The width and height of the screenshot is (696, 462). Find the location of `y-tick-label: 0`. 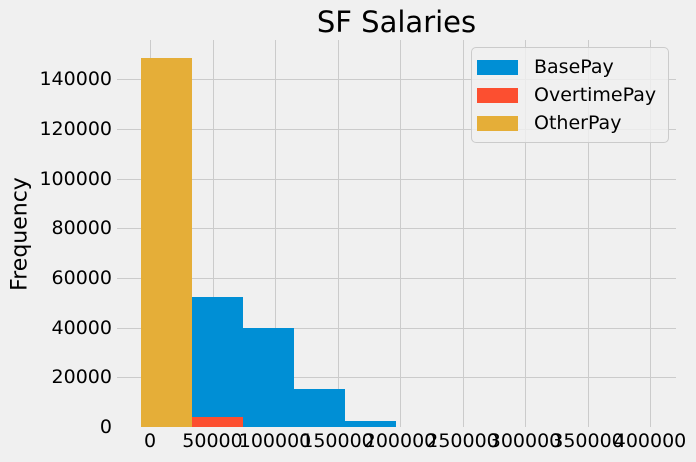

y-tick-label: 0 is located at coordinates (105, 427).